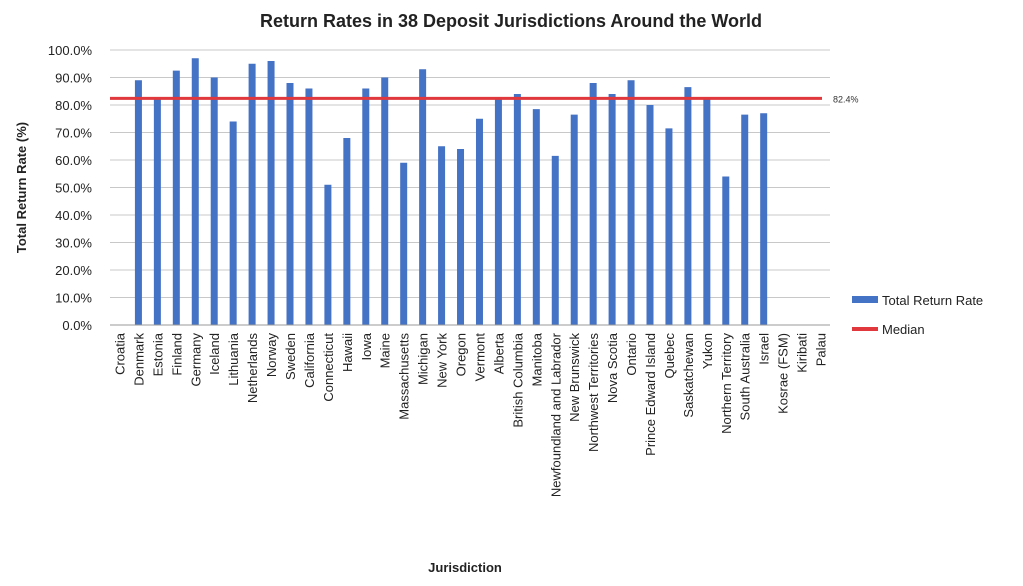  What do you see at coordinates (21, 187) in the screenshot?
I see `y-axis-title: Total Return Rate (%)` at bounding box center [21, 187].